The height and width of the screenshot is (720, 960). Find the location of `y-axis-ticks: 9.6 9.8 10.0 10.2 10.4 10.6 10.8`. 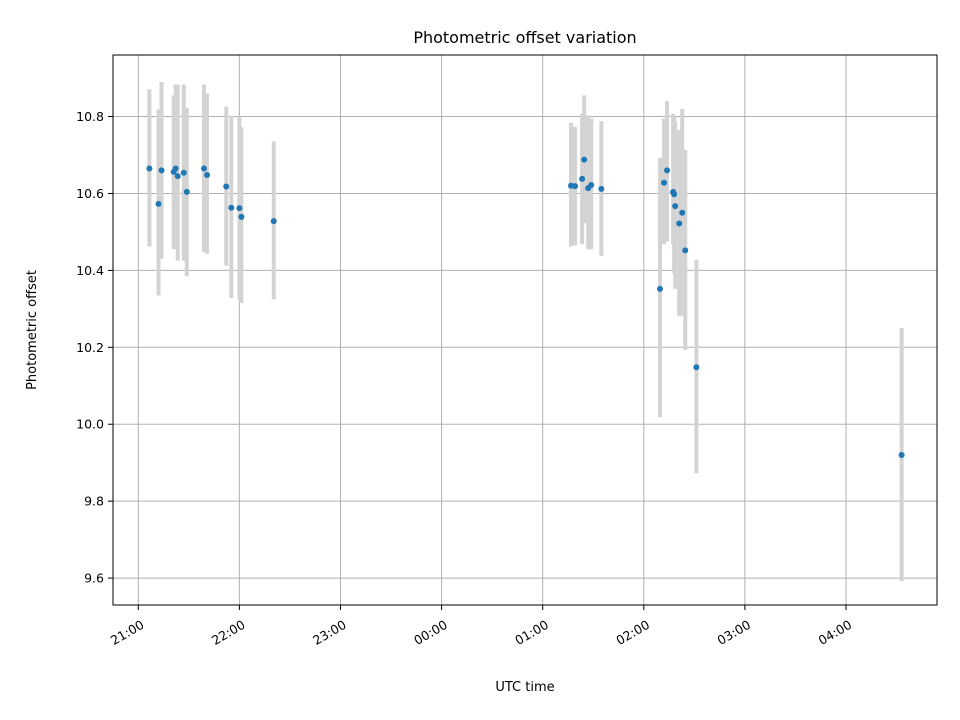

y-axis-ticks: 9.6 9.8 10.0 10.2 10.4 10.6 10.8 is located at coordinates (94, 347).